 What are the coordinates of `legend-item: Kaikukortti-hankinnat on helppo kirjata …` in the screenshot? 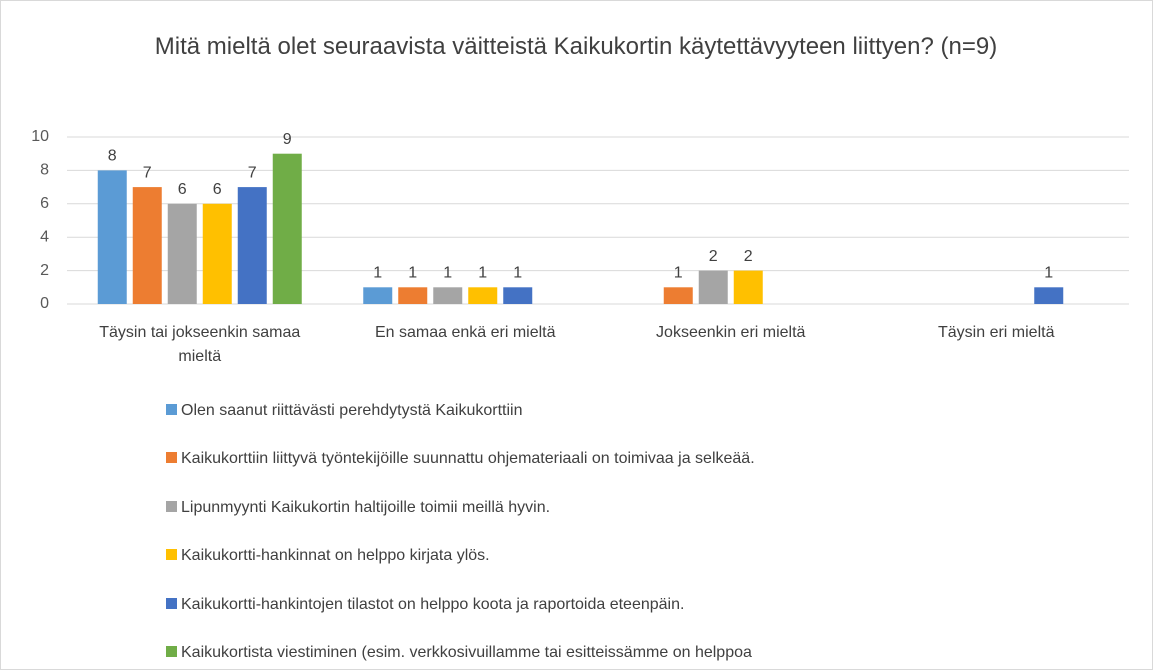 It's located at (328, 556).